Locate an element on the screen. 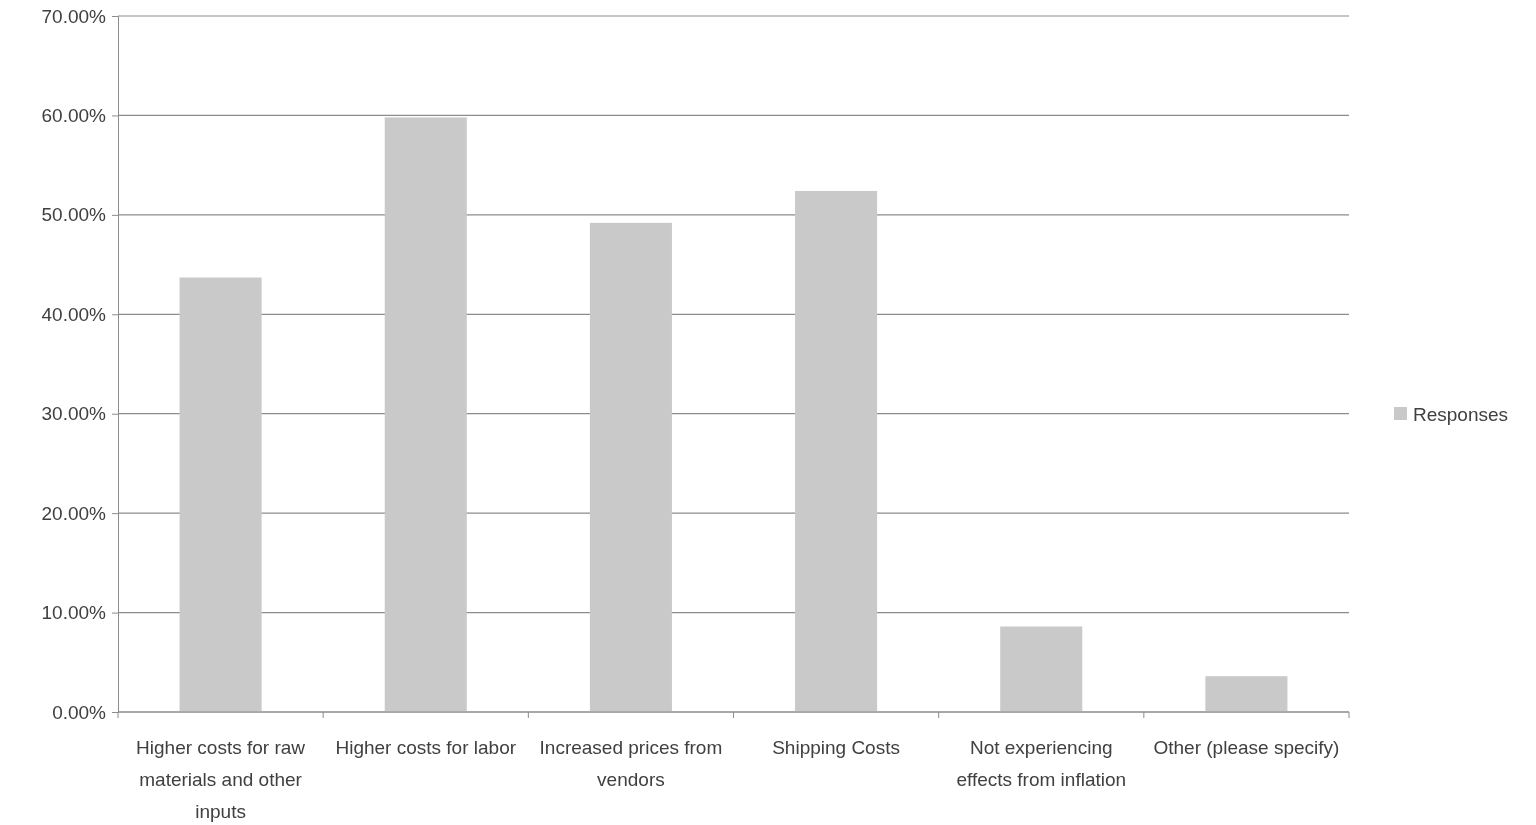 Image resolution: width=1536 pixels, height=825 pixels. y-tick-label: 70.00% is located at coordinates (74, 16).